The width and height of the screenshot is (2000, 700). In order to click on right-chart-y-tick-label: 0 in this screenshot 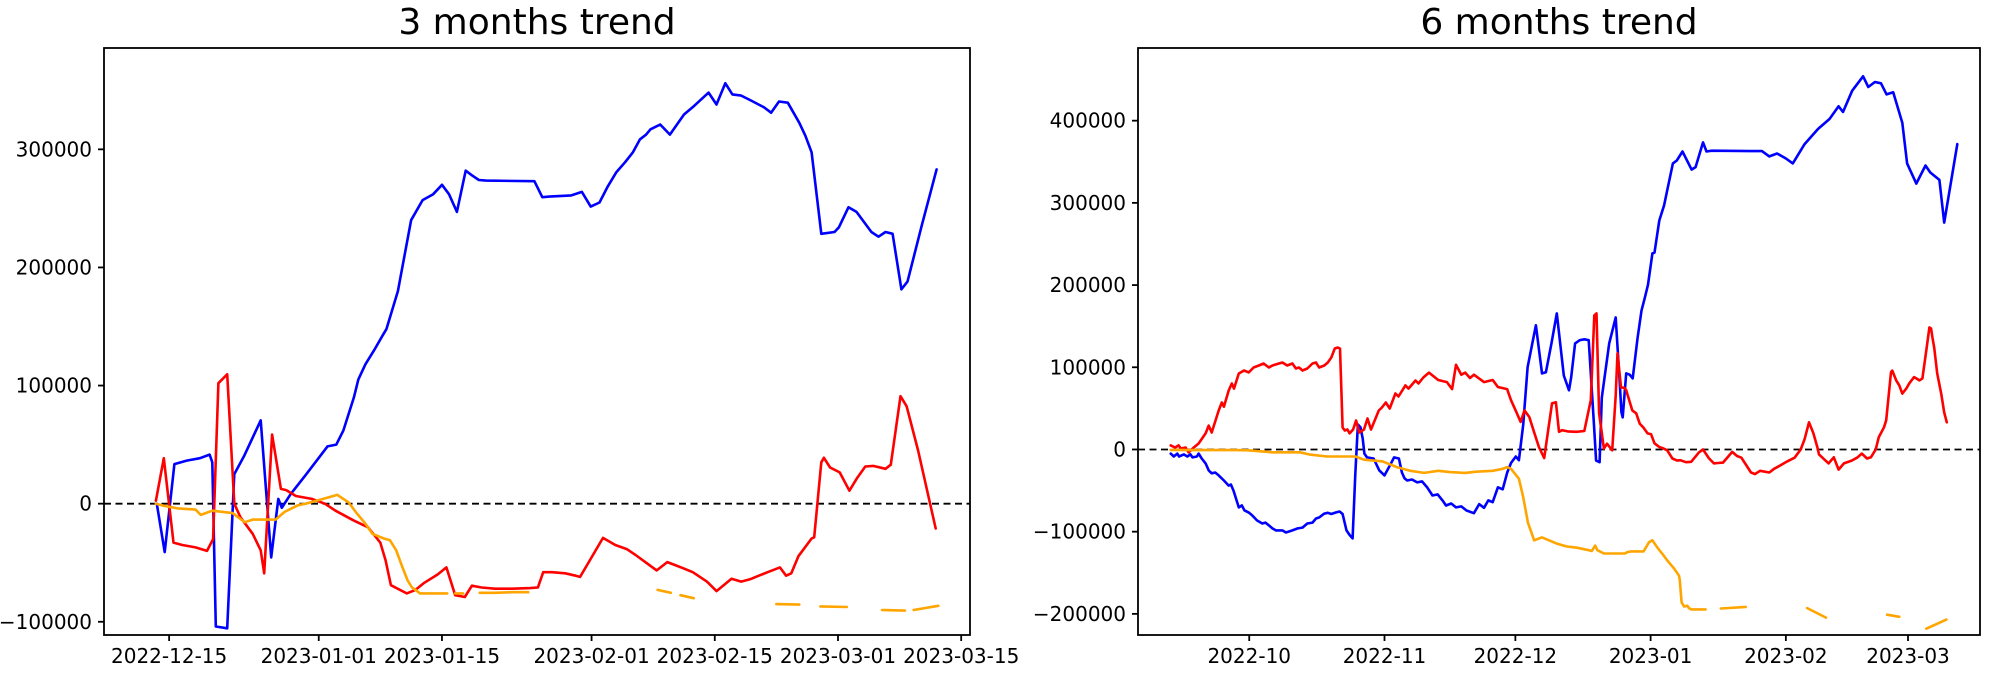, I will do `click(1119, 449)`.